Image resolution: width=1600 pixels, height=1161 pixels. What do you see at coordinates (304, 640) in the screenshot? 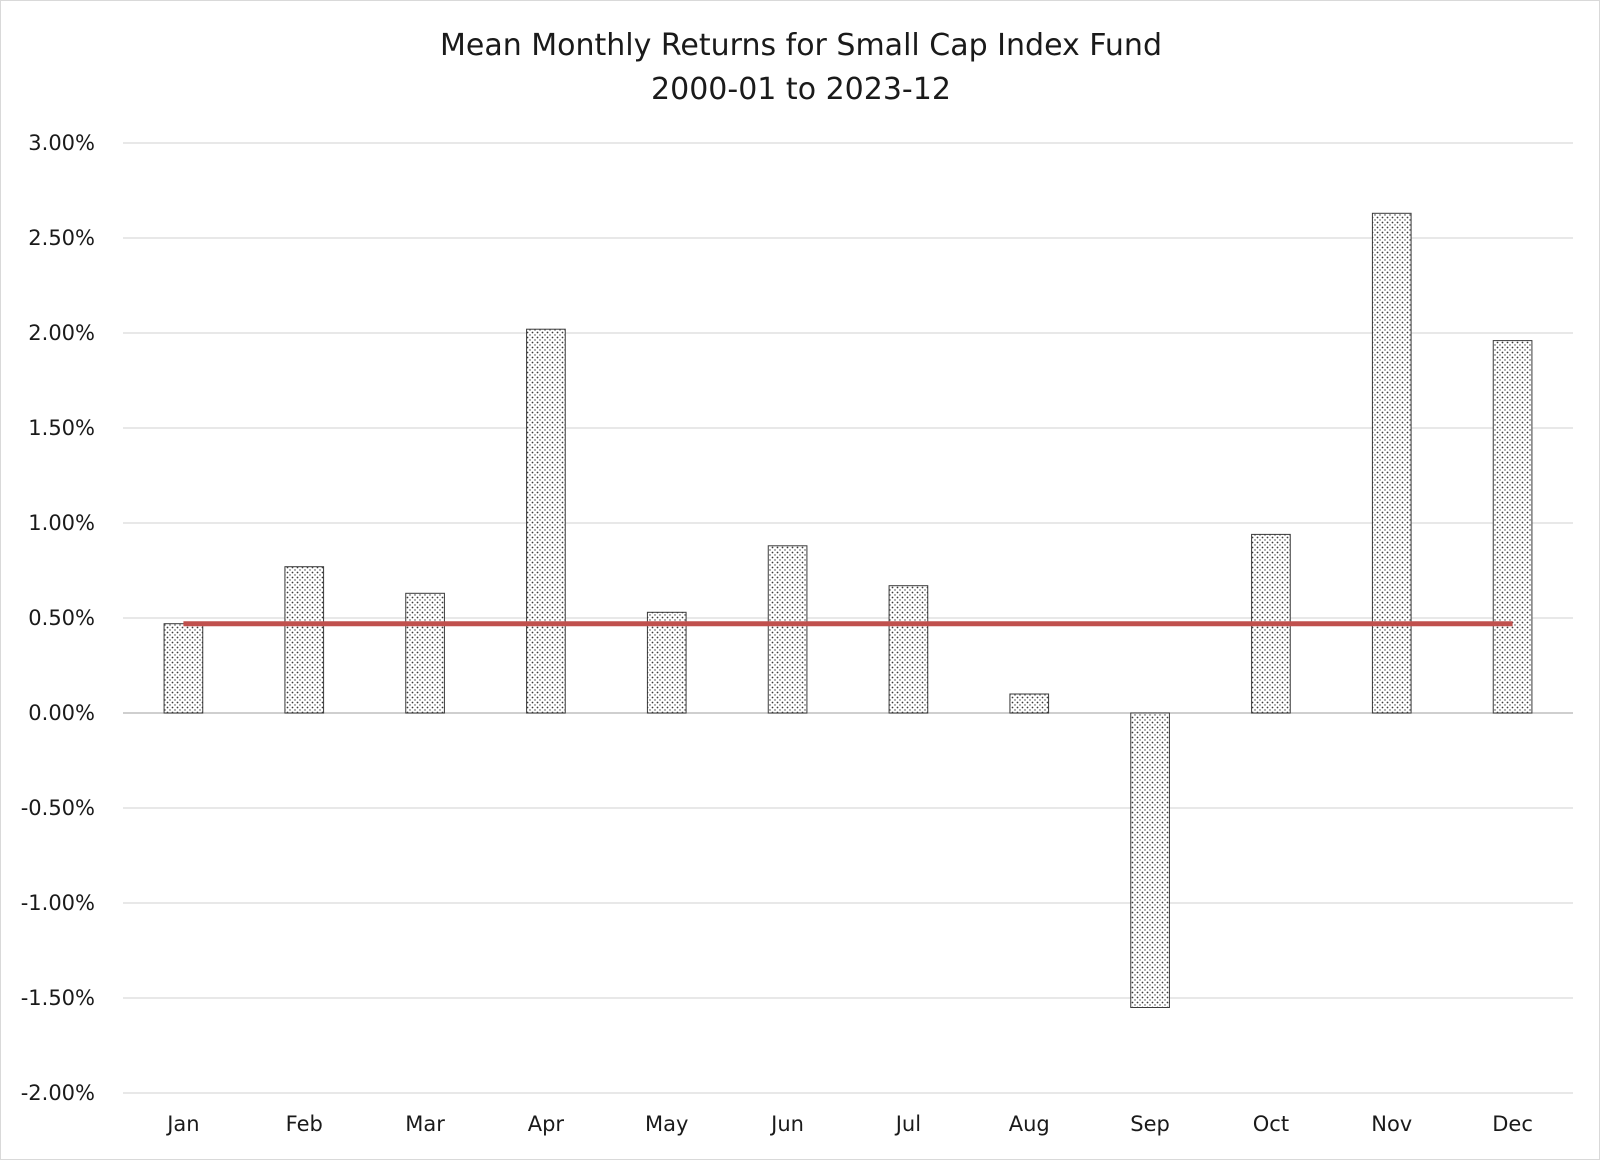
I see `bar-feb` at bounding box center [304, 640].